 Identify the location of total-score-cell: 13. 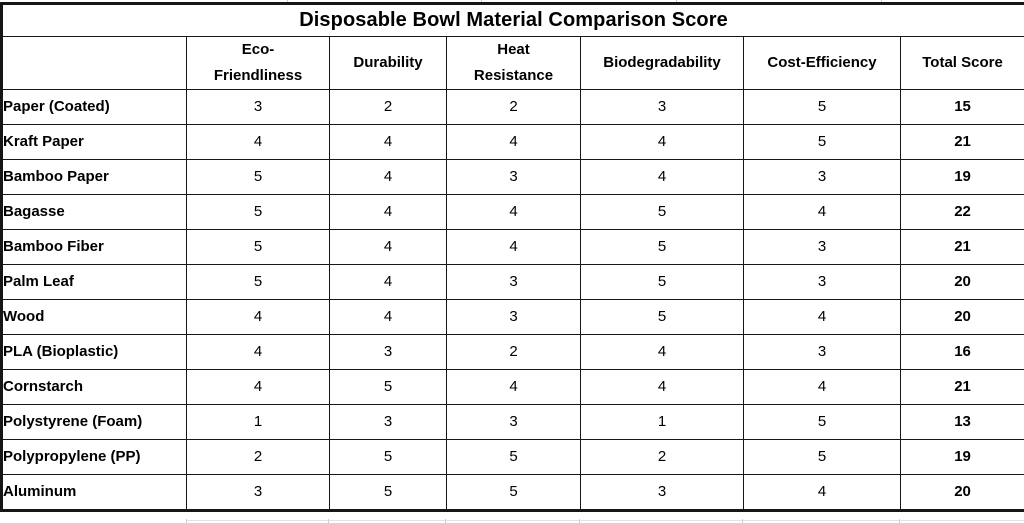
(961, 421).